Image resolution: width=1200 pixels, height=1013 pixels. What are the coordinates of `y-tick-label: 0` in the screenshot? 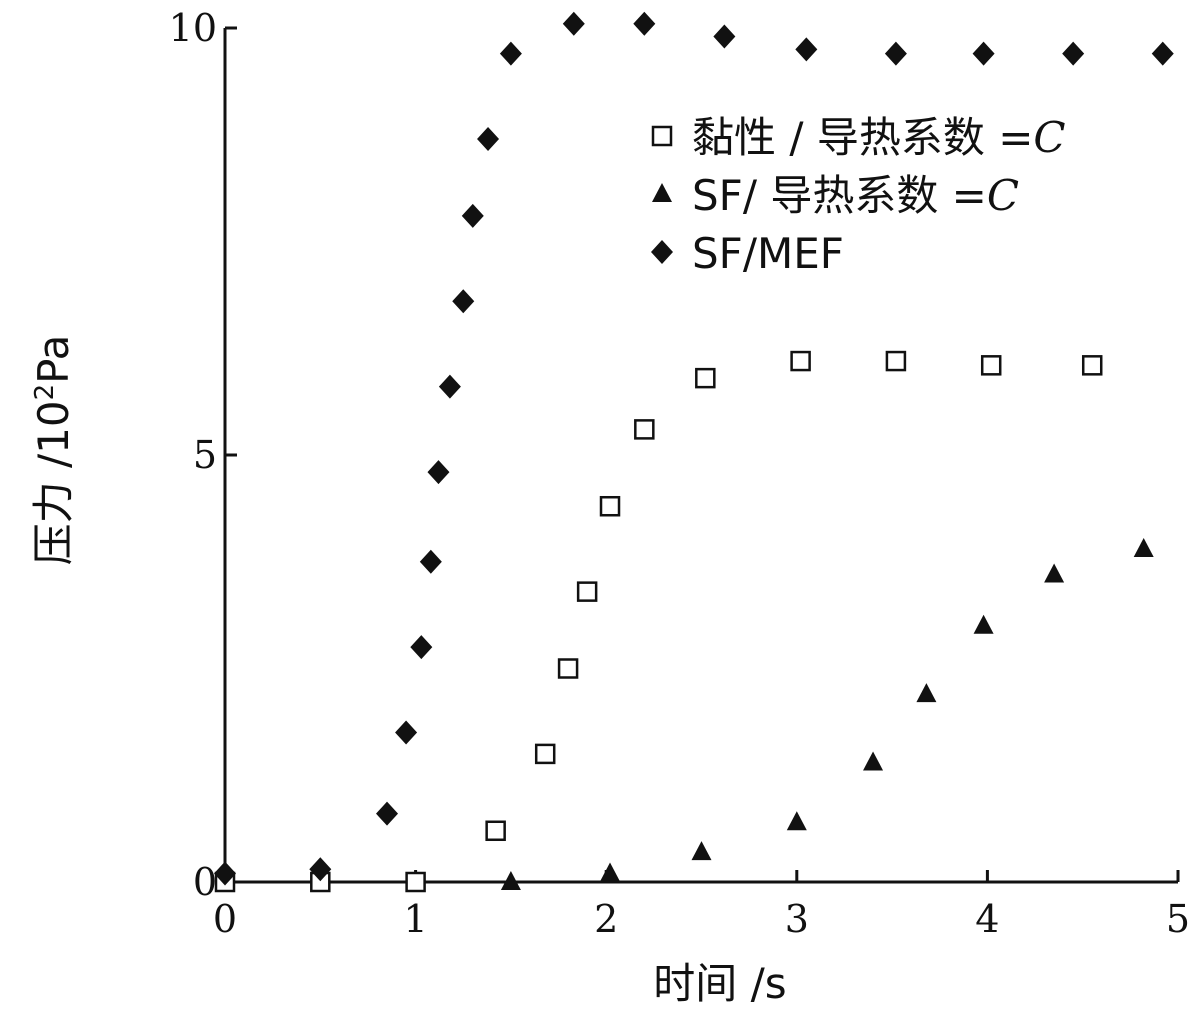 It's located at (205, 882).